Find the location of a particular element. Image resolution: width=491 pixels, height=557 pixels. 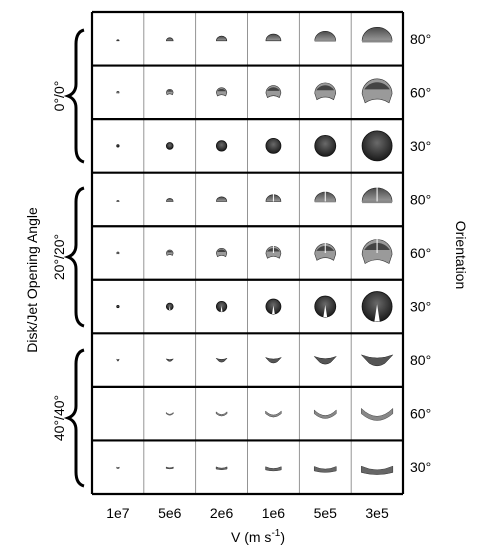

velocity-label: 5e6 is located at coordinates (170, 513).